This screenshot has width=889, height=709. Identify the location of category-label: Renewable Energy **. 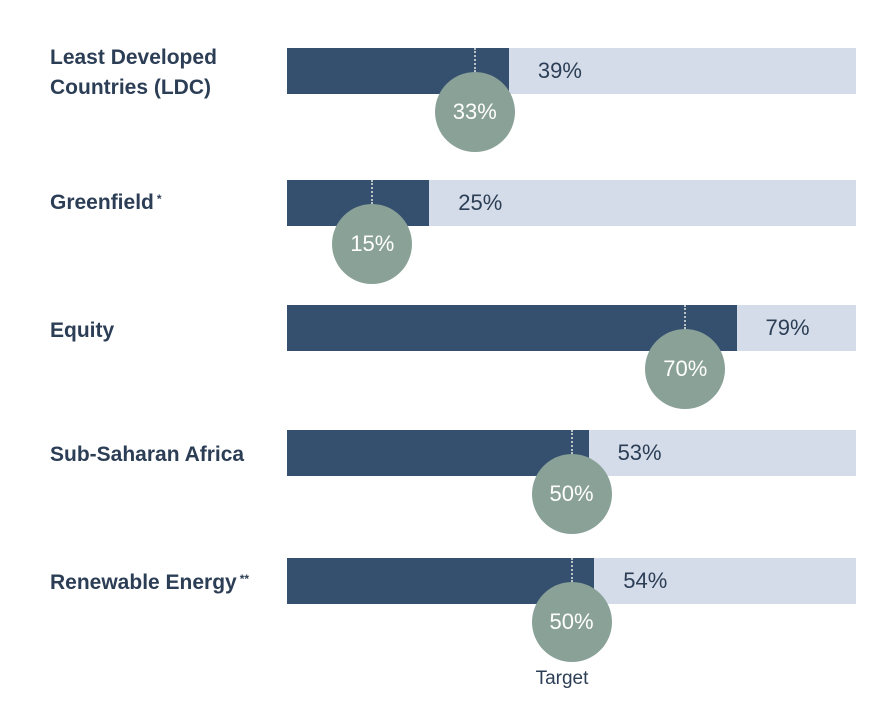
(165, 583).